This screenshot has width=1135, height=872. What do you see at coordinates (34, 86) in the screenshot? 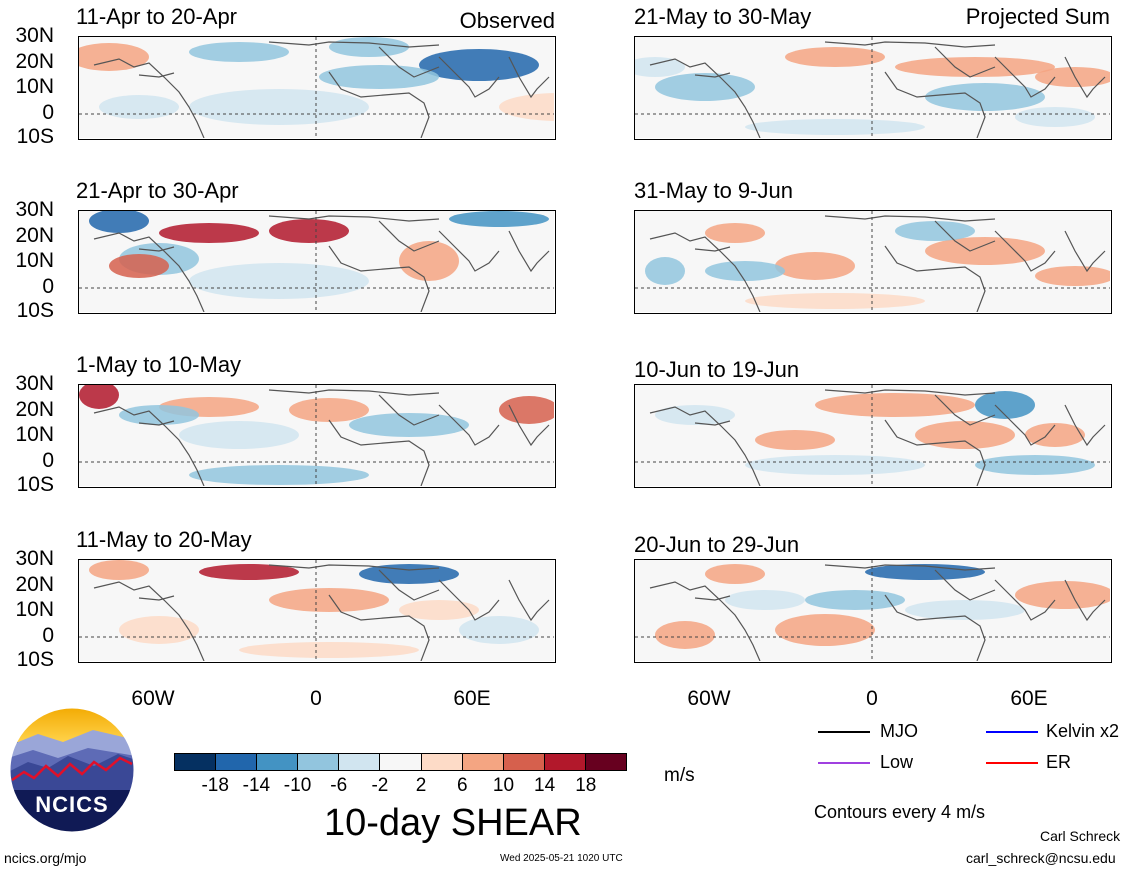
I see `lat-label-row1-2: 10N` at bounding box center [34, 86].